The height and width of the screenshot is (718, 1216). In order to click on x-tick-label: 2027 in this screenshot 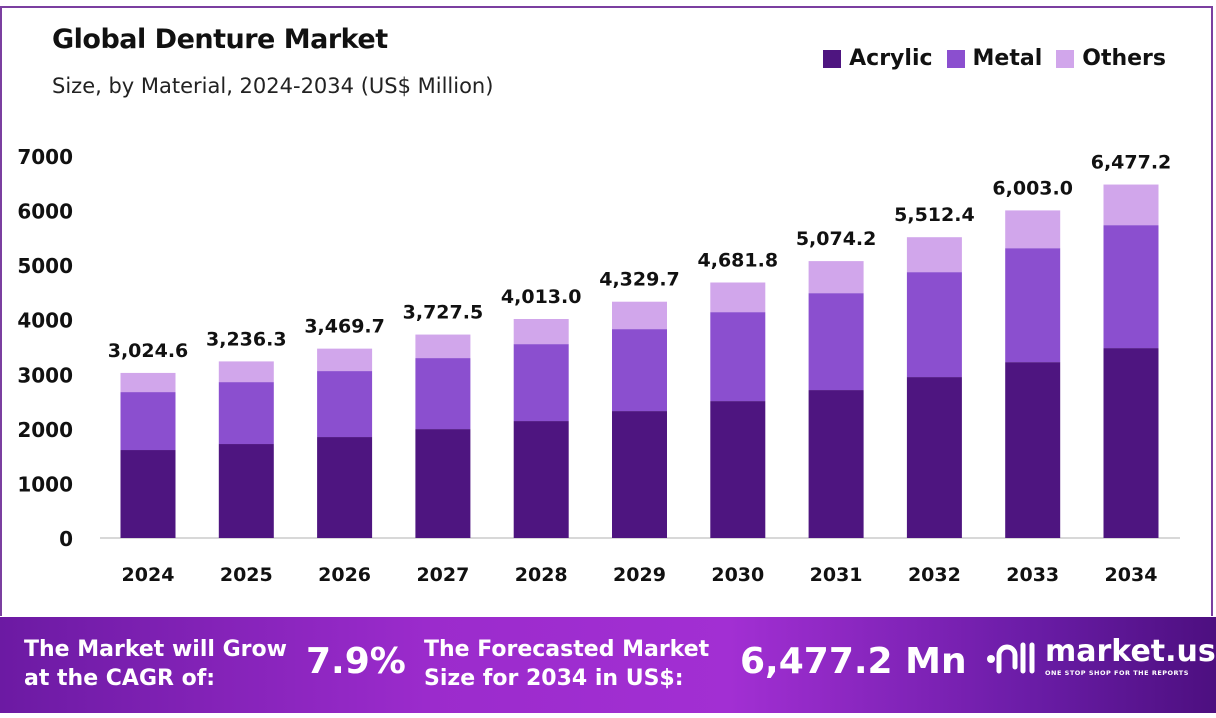, I will do `click(442, 575)`.